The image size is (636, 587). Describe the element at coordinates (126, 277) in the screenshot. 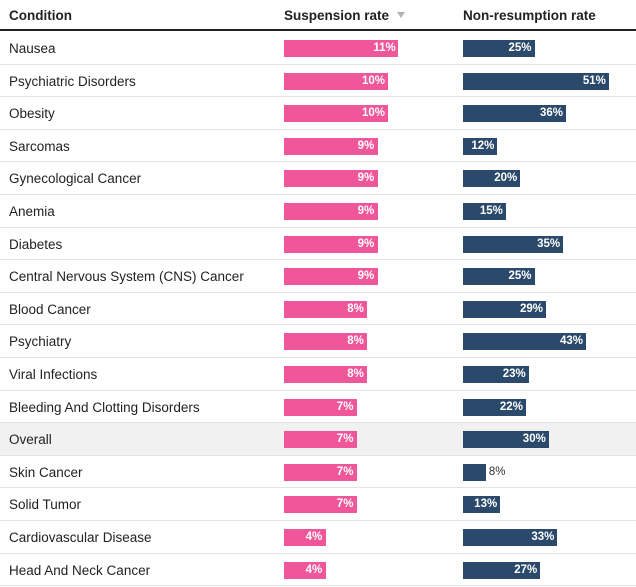

I see `condition-label: Central Nervous System (CNS) Cancer` at that location.